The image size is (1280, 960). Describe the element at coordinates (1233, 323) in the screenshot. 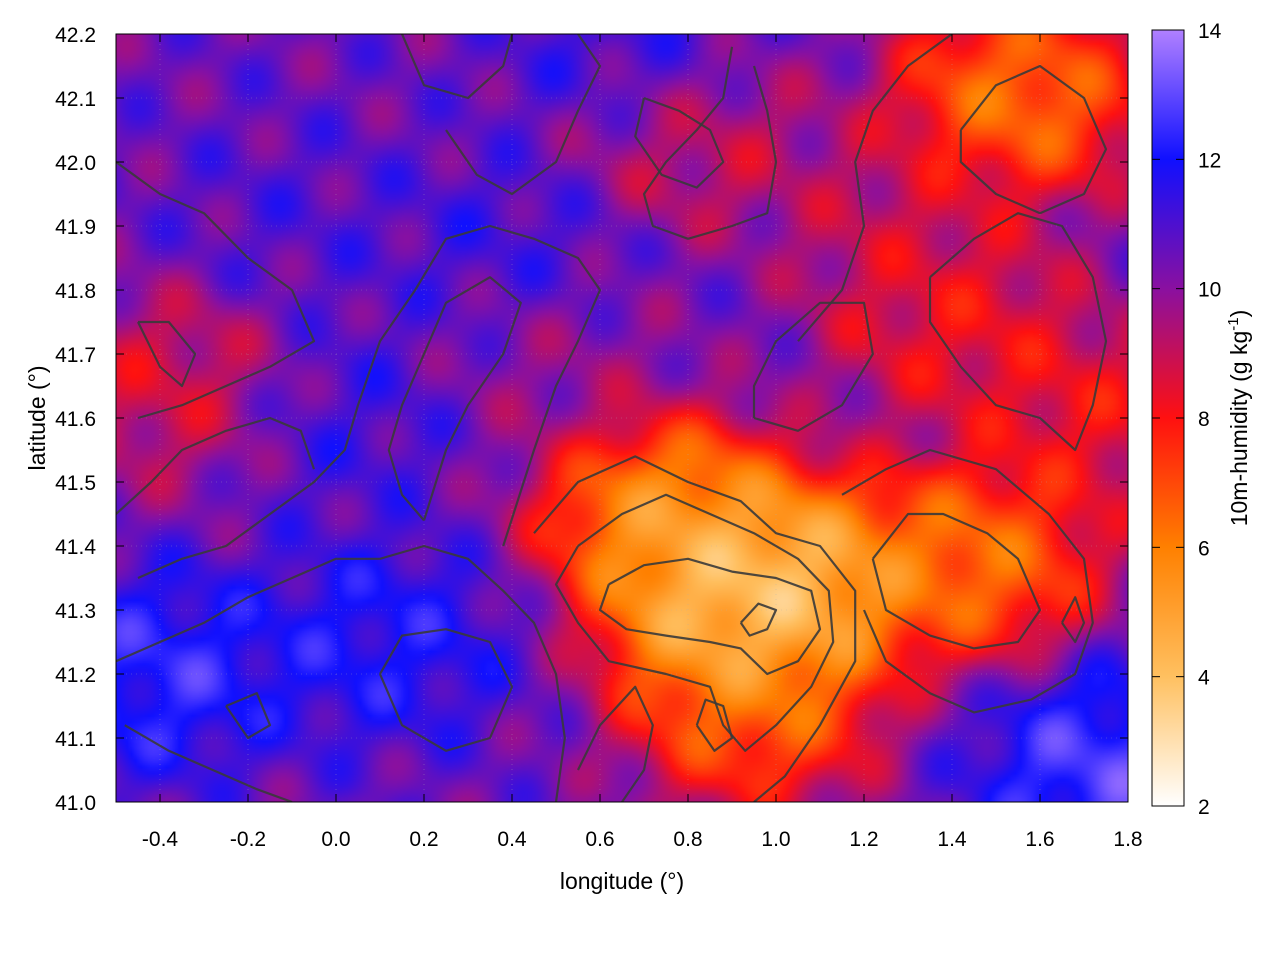

I see `colorbar-label-sup: -1` at that location.